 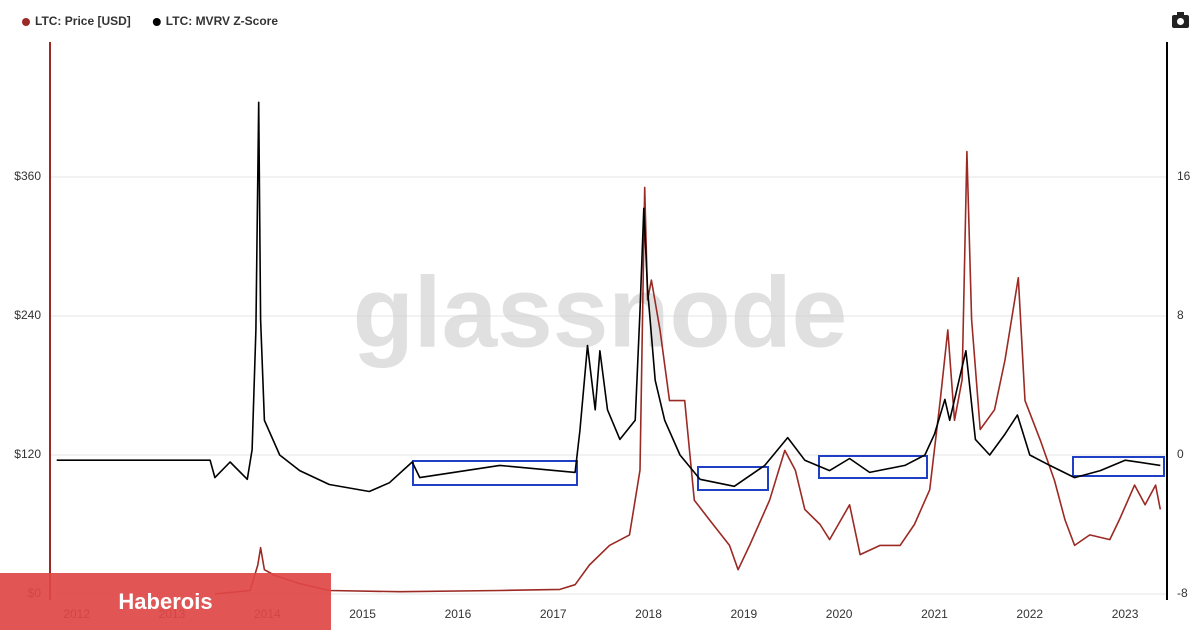 What do you see at coordinates (1125, 614) in the screenshot?
I see `x-tick-label: 2023` at bounding box center [1125, 614].